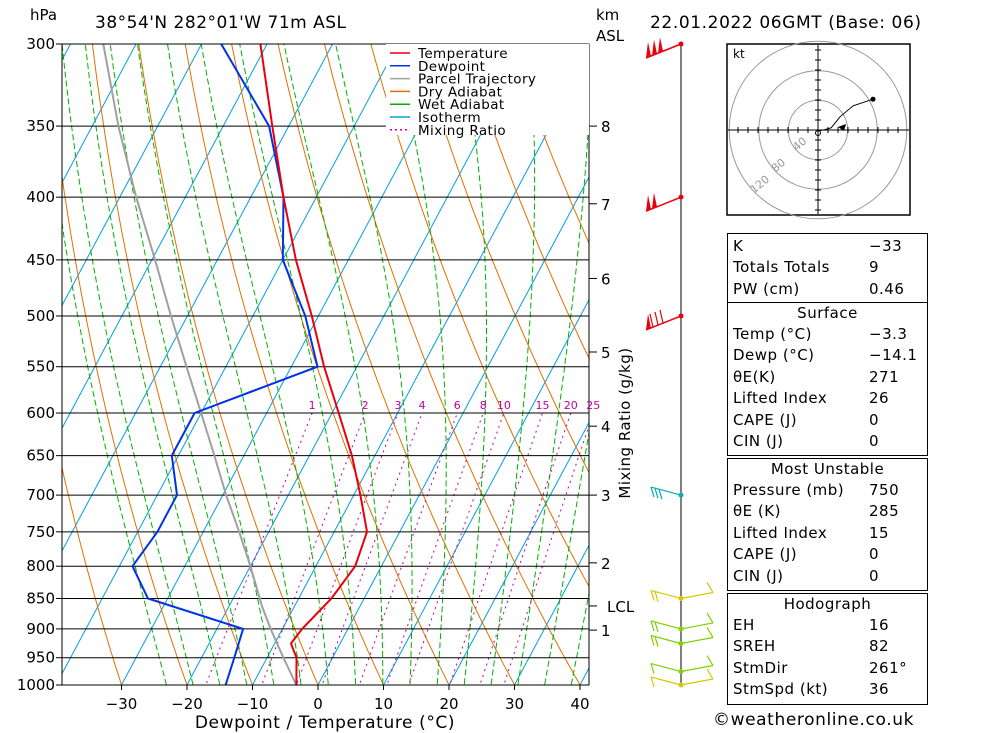 The image size is (1000, 733). I want to click on mixing-ratio-label: 3, so click(398, 405).